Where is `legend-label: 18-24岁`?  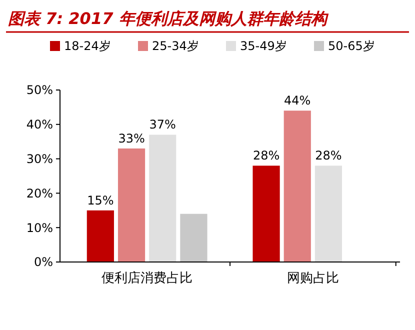 legend-label: 18-24岁 is located at coordinates (87, 46).